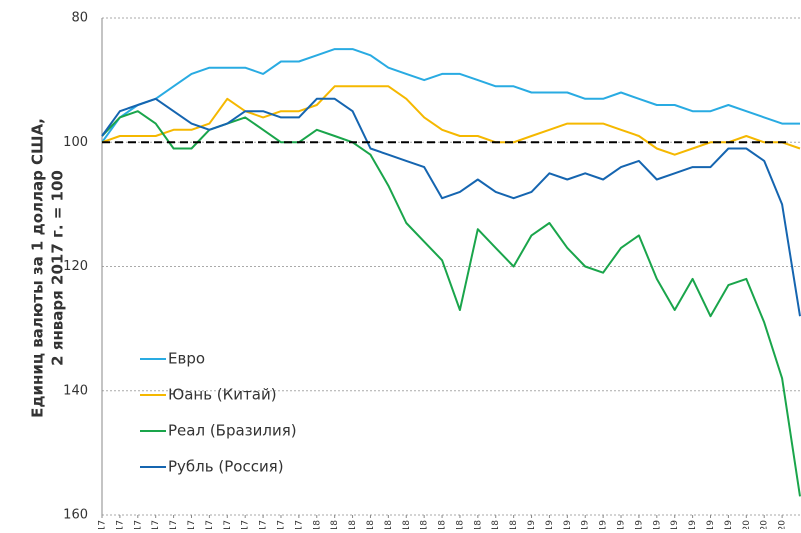  I want to click on x-tick-label: сен 19, so click(675, 524).